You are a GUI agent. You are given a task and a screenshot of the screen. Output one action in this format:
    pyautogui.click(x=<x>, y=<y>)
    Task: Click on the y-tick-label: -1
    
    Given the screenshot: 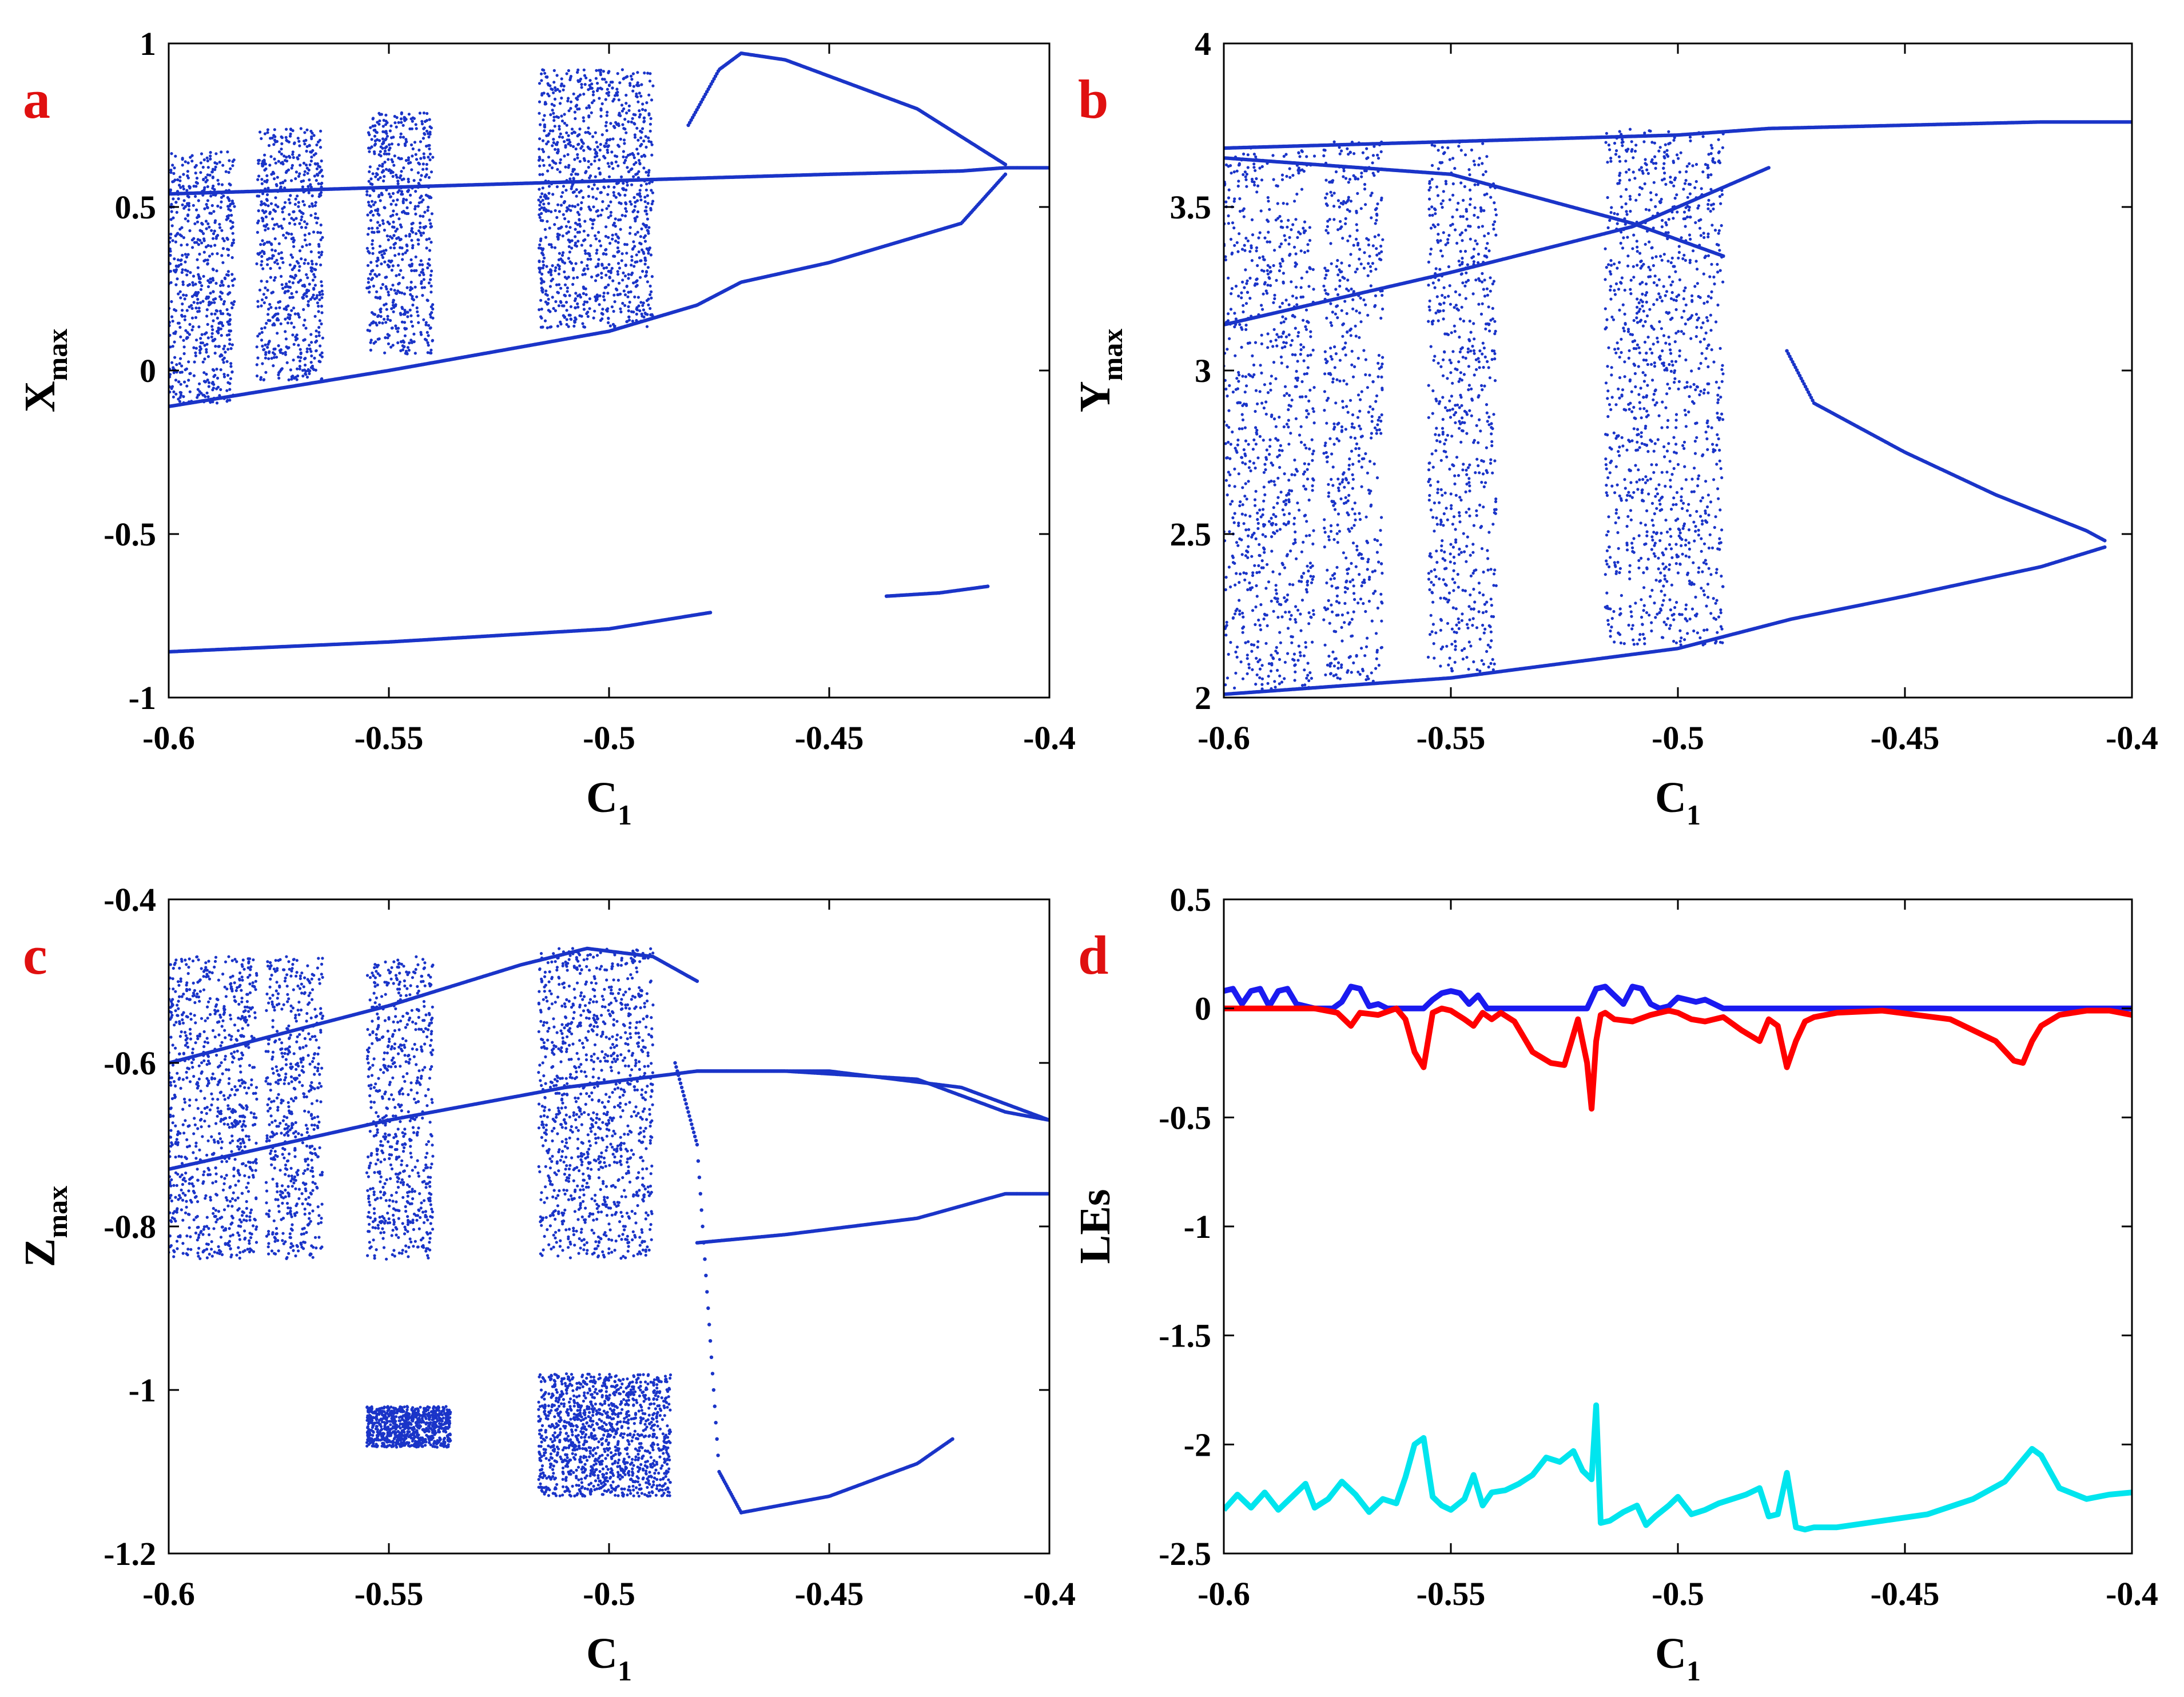 What is the action you would take?
    pyautogui.click(x=142, y=697)
    